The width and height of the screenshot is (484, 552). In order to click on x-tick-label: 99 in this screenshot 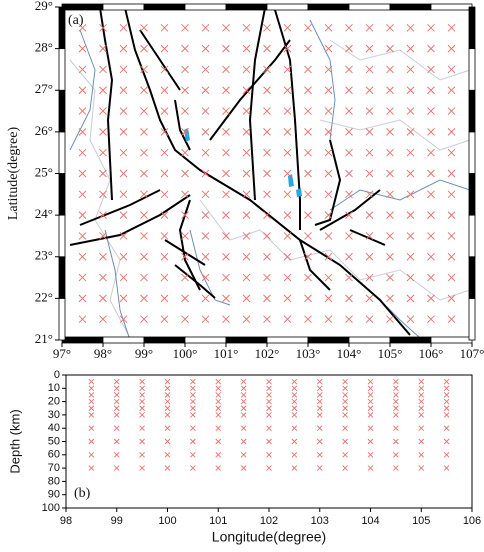, I will do `click(117, 521)`.